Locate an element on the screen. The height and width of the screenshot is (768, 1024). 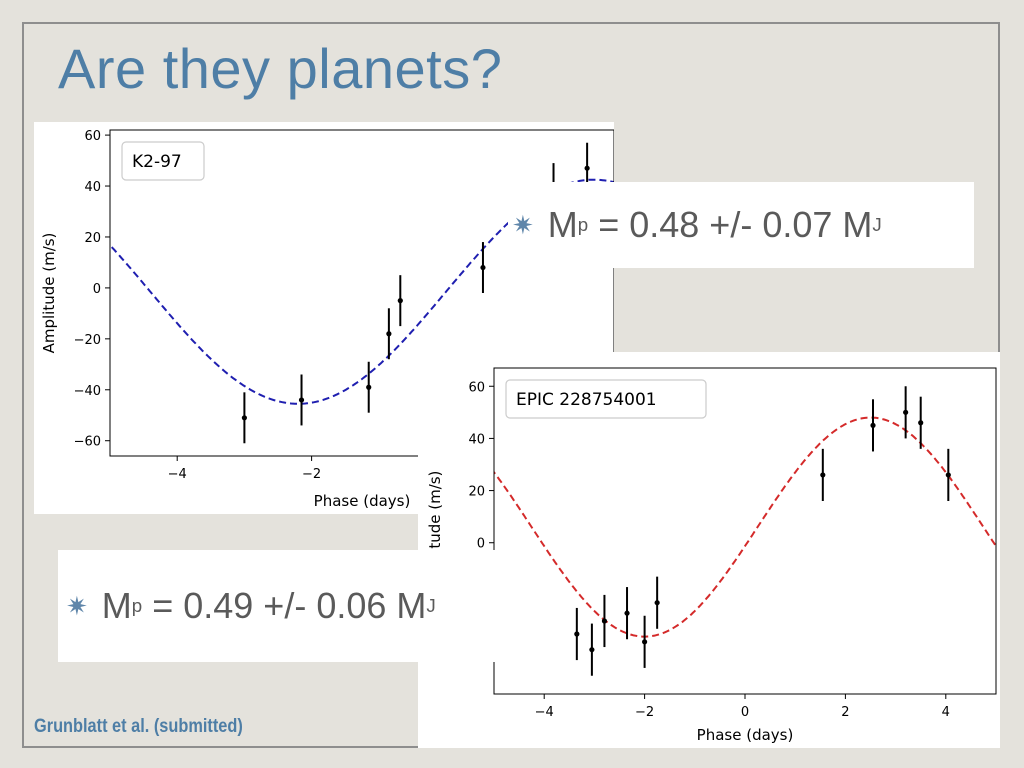
legend-box: K2-97 is located at coordinates (163, 161).